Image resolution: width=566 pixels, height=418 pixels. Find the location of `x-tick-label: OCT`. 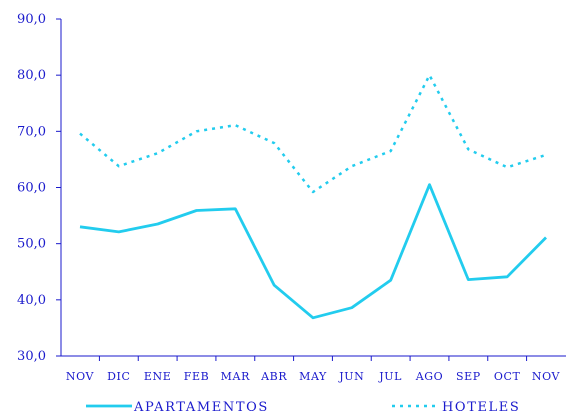

x-tick-label: OCT is located at coordinates (507, 376).